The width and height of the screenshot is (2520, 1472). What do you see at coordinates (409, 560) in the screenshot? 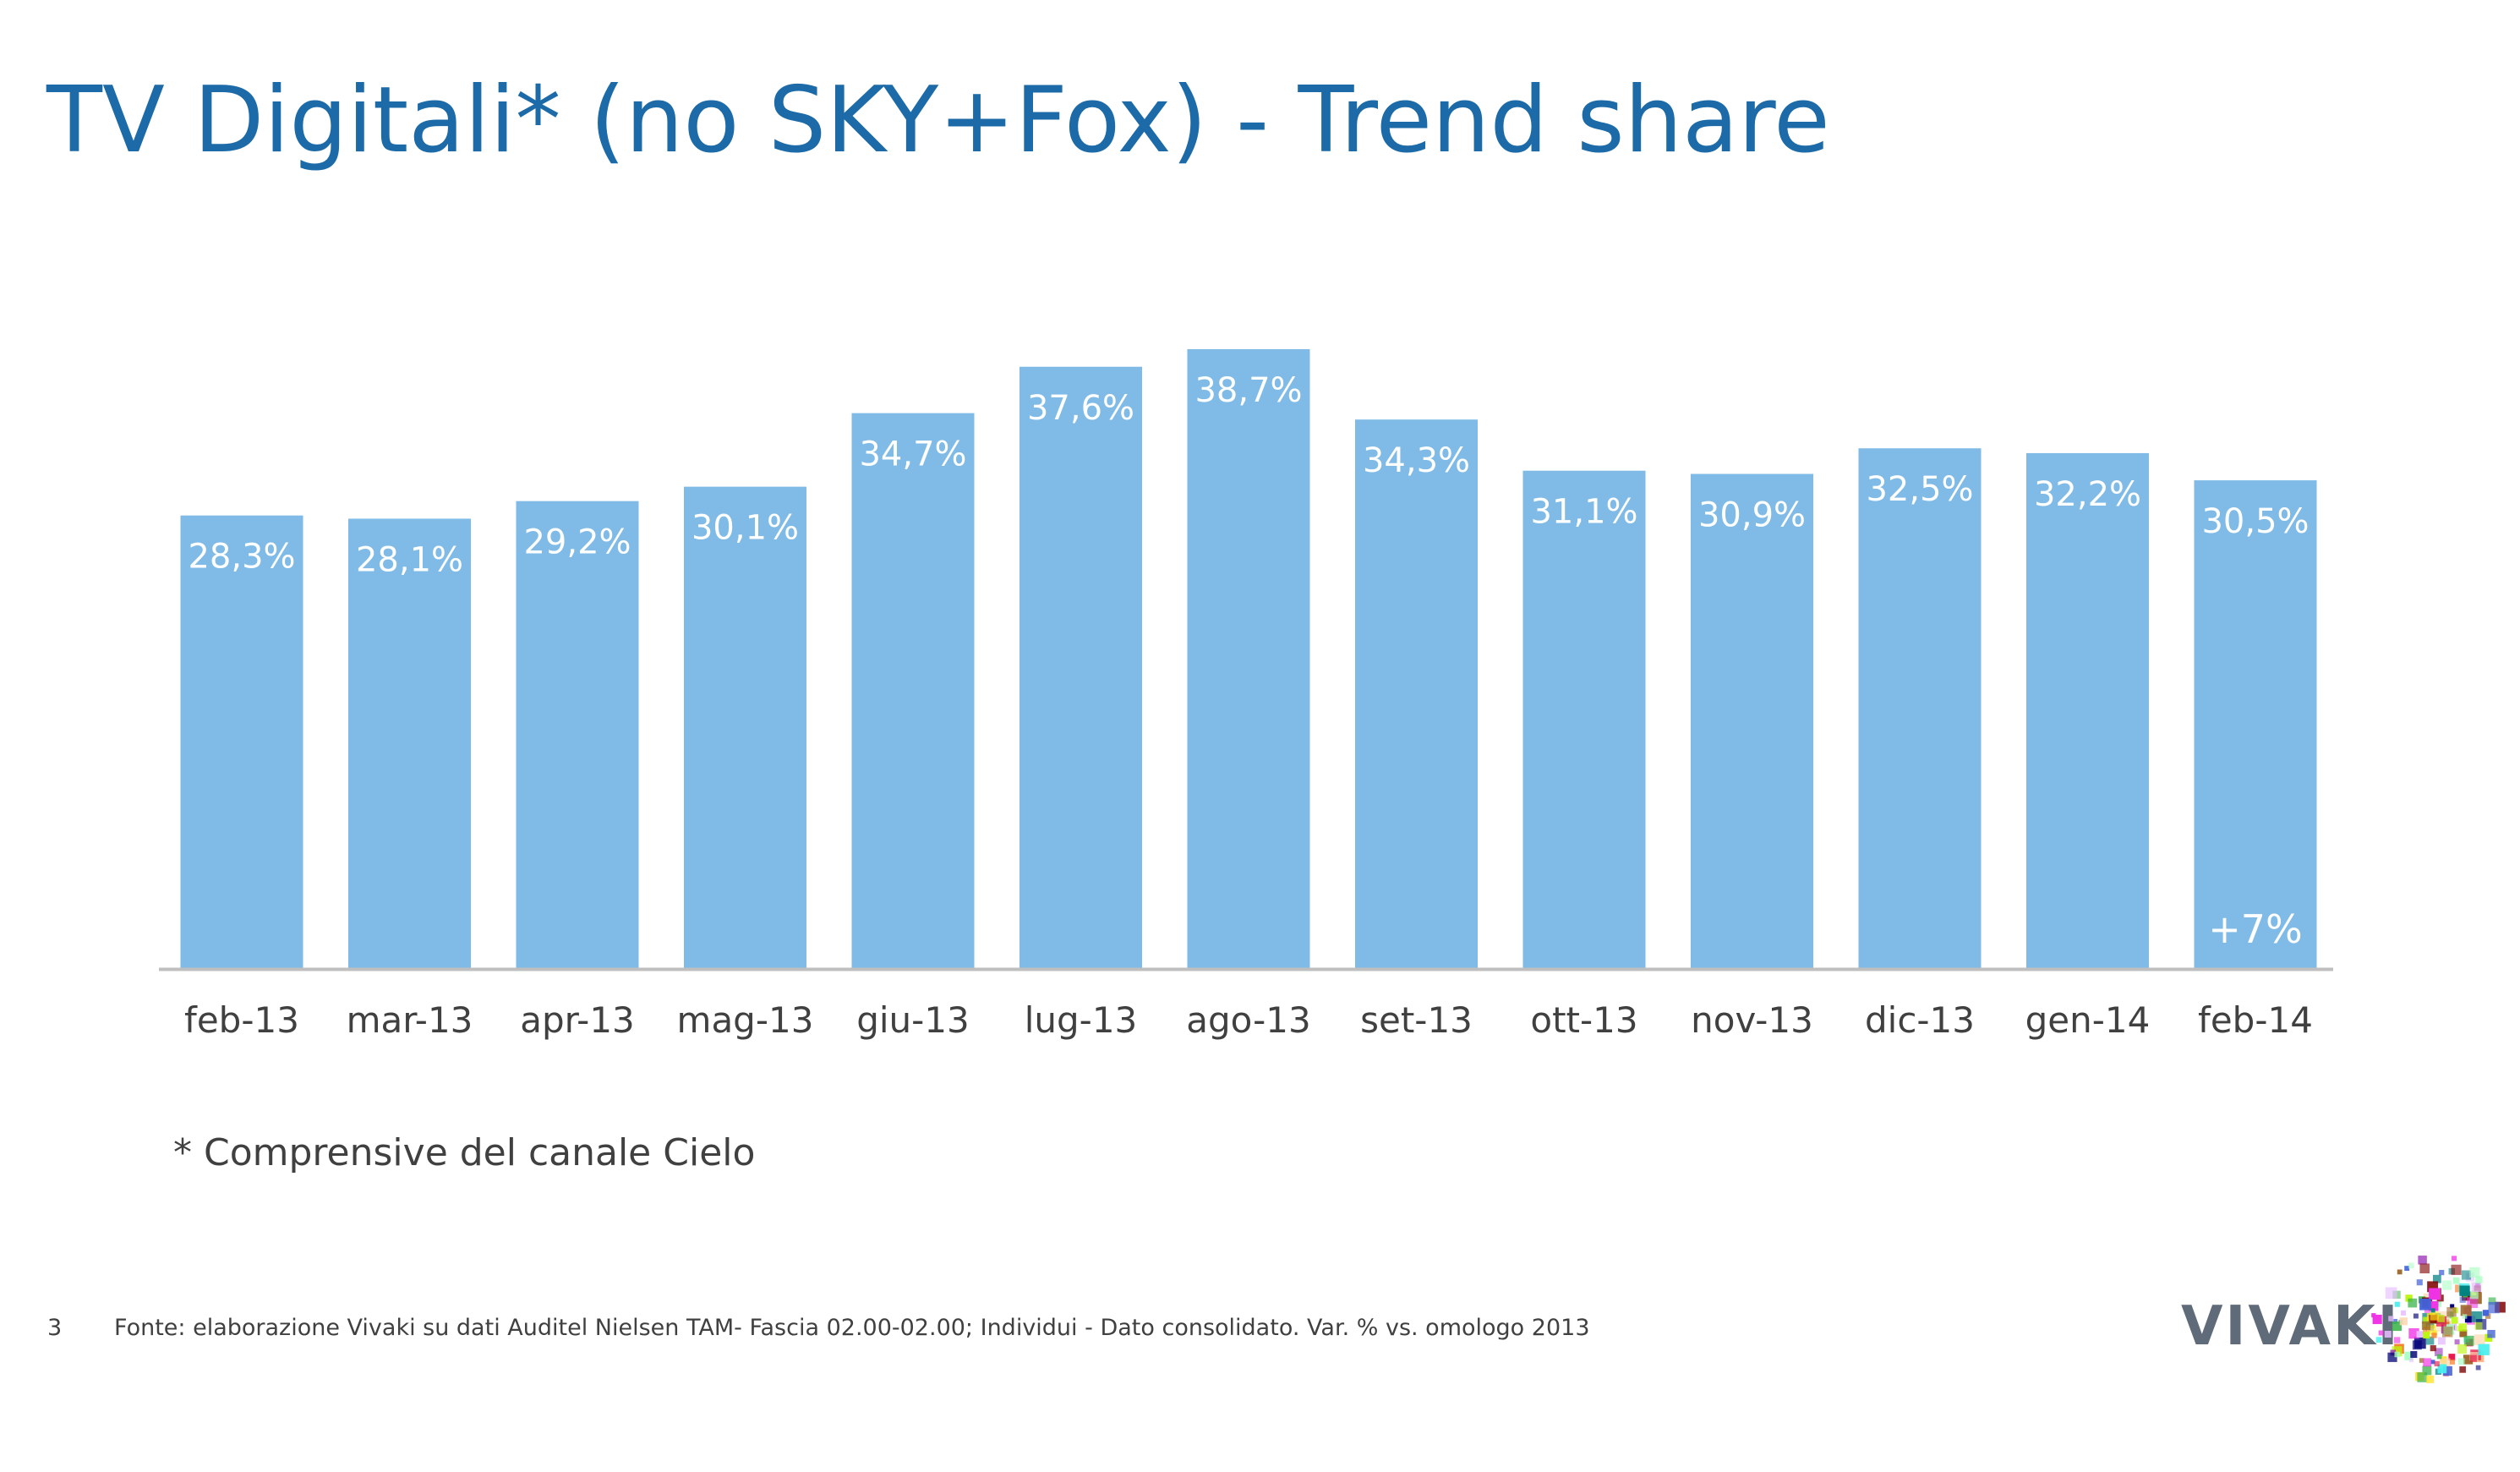
I see `data-label-mar-13: 28,1%` at bounding box center [409, 560].